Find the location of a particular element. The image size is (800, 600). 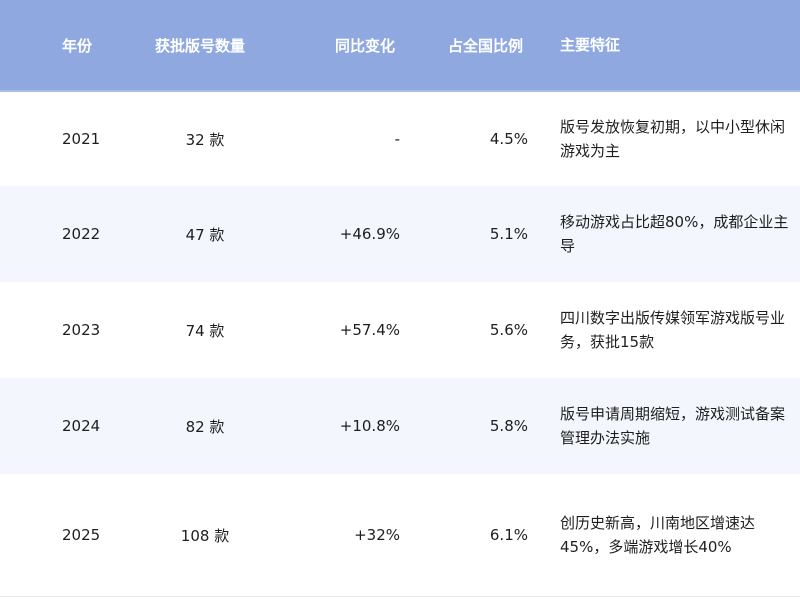

year-cell: 2022 is located at coordinates (81, 234).